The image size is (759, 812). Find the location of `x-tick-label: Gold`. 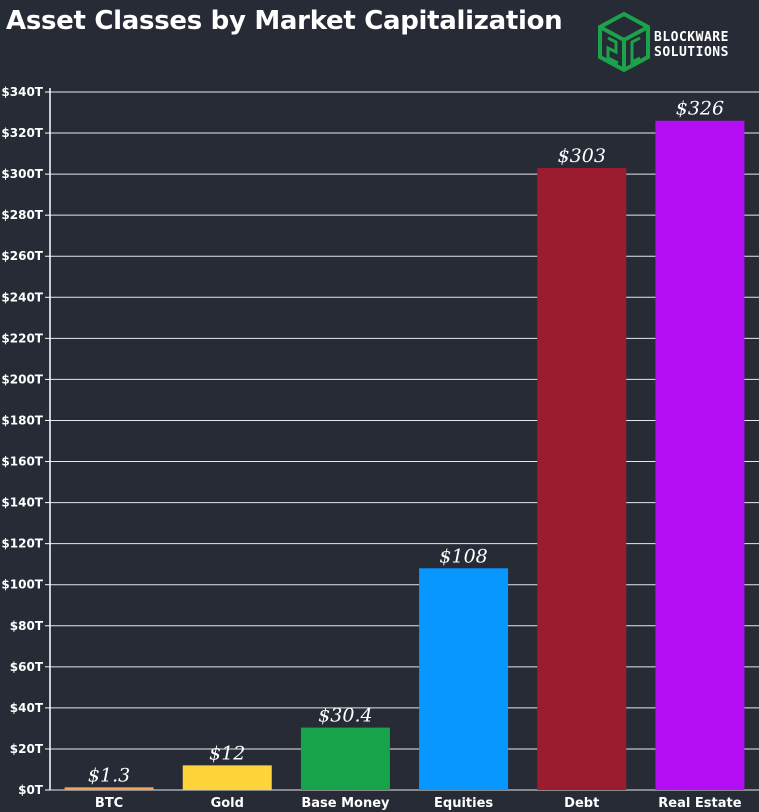

x-tick-label: Gold is located at coordinates (227, 803).